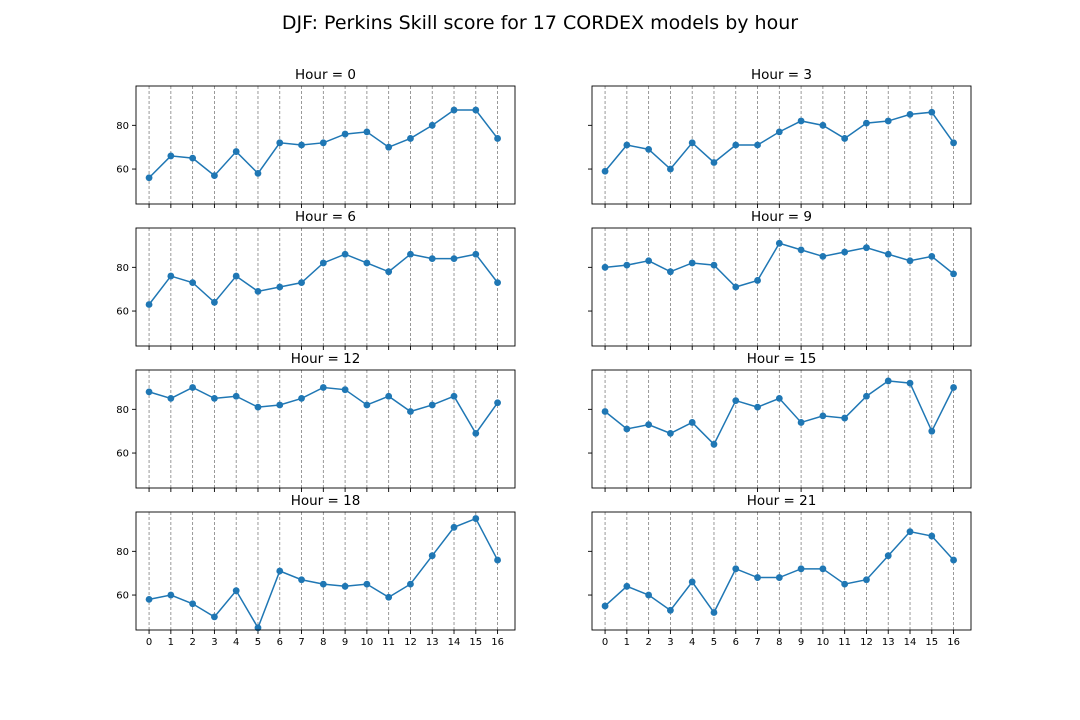  Describe the element at coordinates (432, 642) in the screenshot. I see `x-tick-label: 13` at that location.